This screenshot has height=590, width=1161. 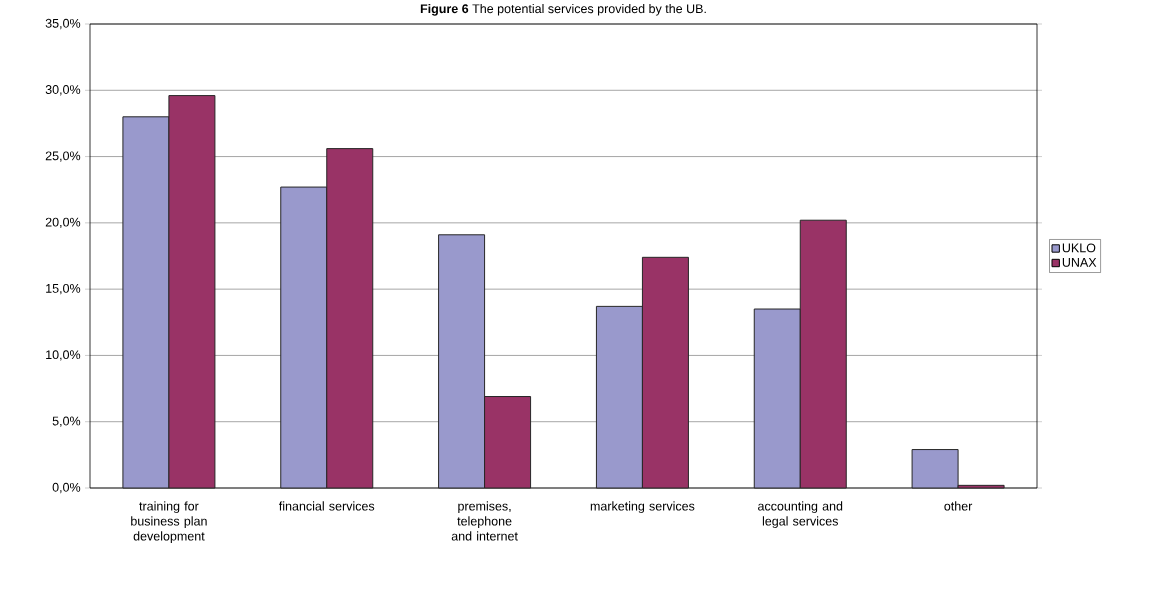 I want to click on legend-label: UKLO, so click(x=1079, y=248).